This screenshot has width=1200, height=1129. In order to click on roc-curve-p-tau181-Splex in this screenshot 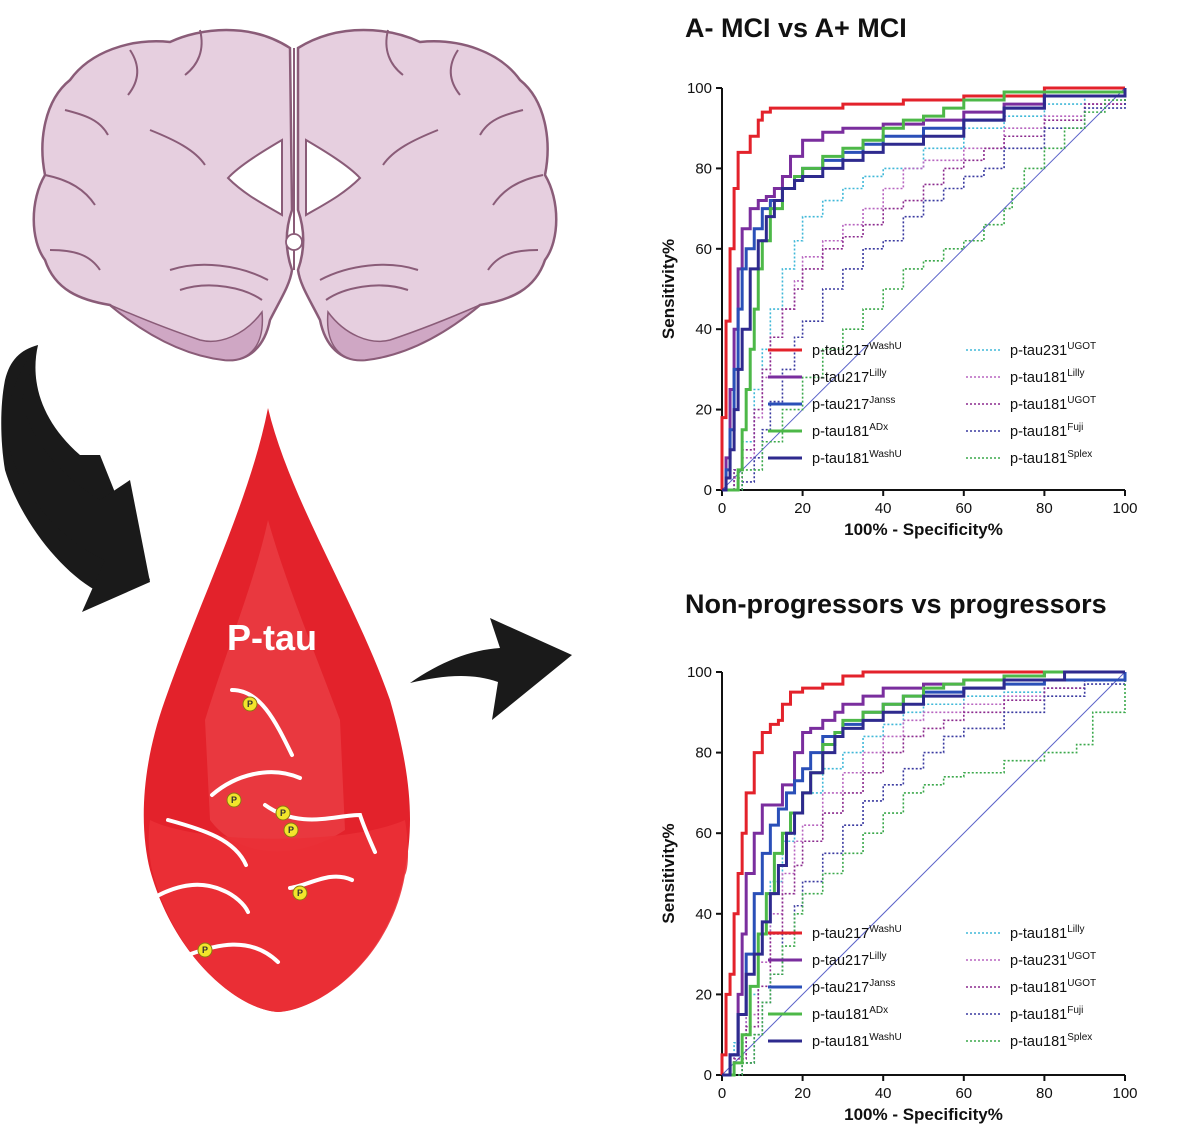, I will do `click(924, 289)`.